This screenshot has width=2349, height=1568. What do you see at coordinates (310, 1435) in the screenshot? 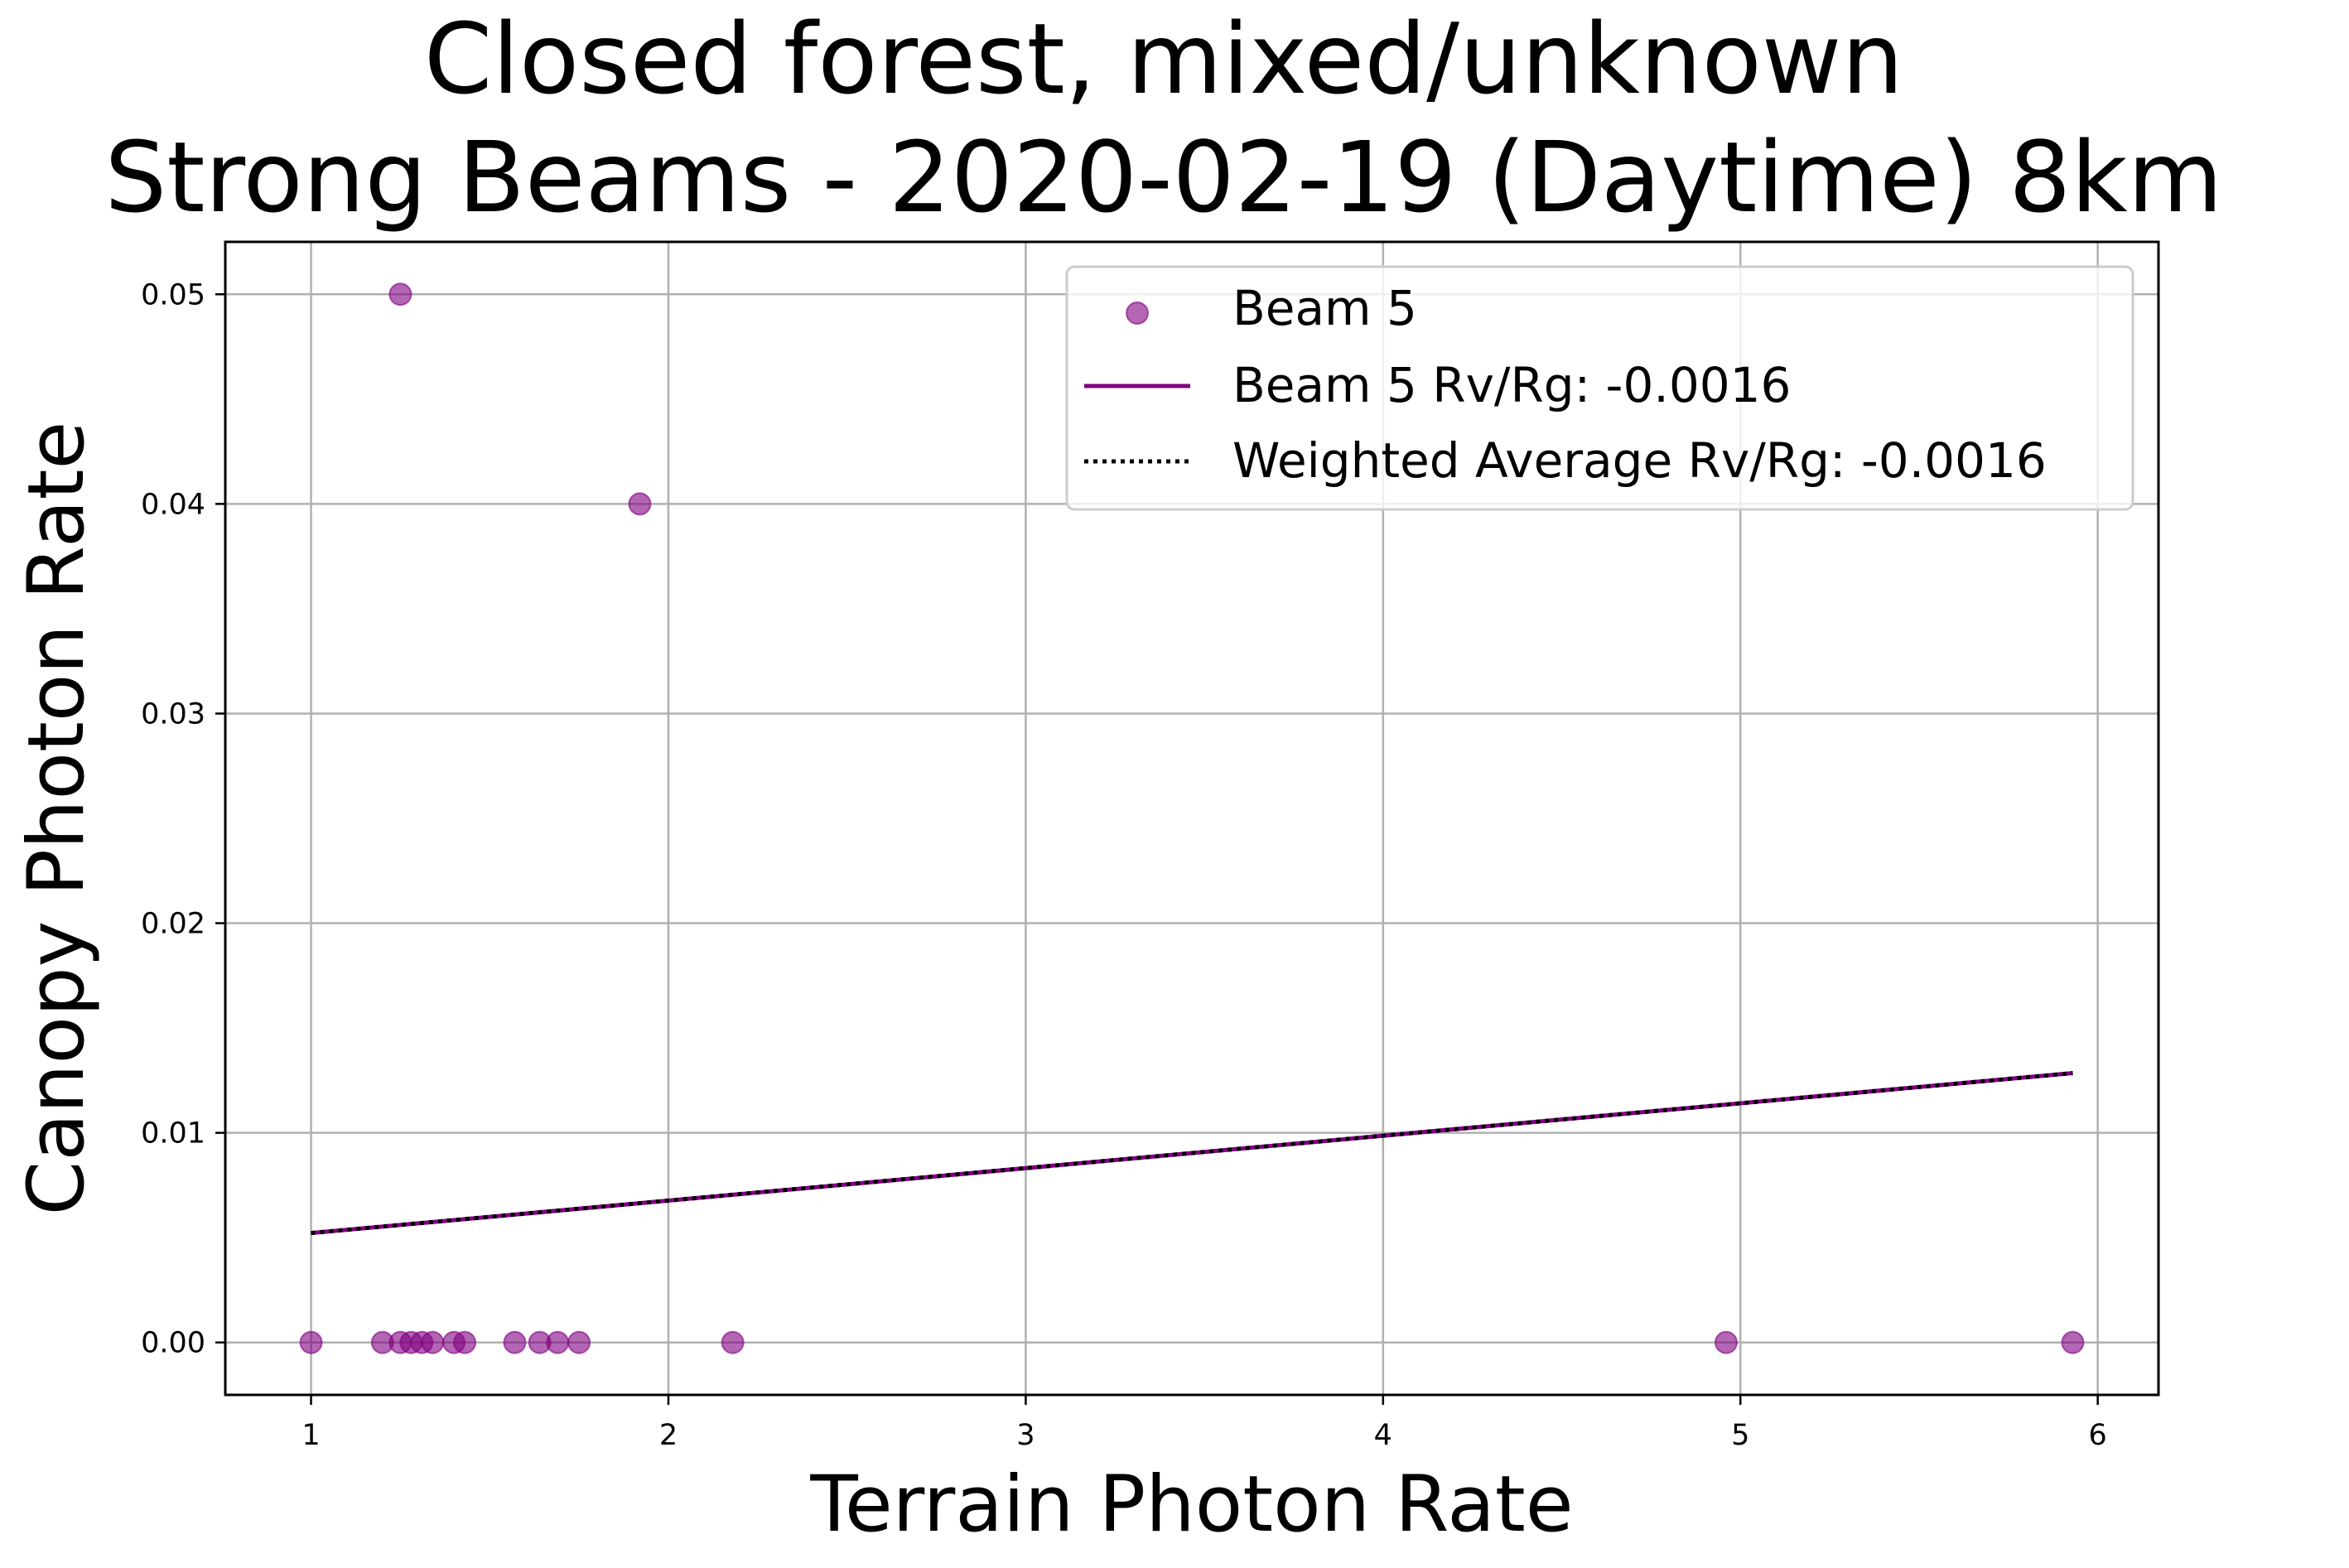
I see `x-tick-label: 1` at bounding box center [310, 1435].